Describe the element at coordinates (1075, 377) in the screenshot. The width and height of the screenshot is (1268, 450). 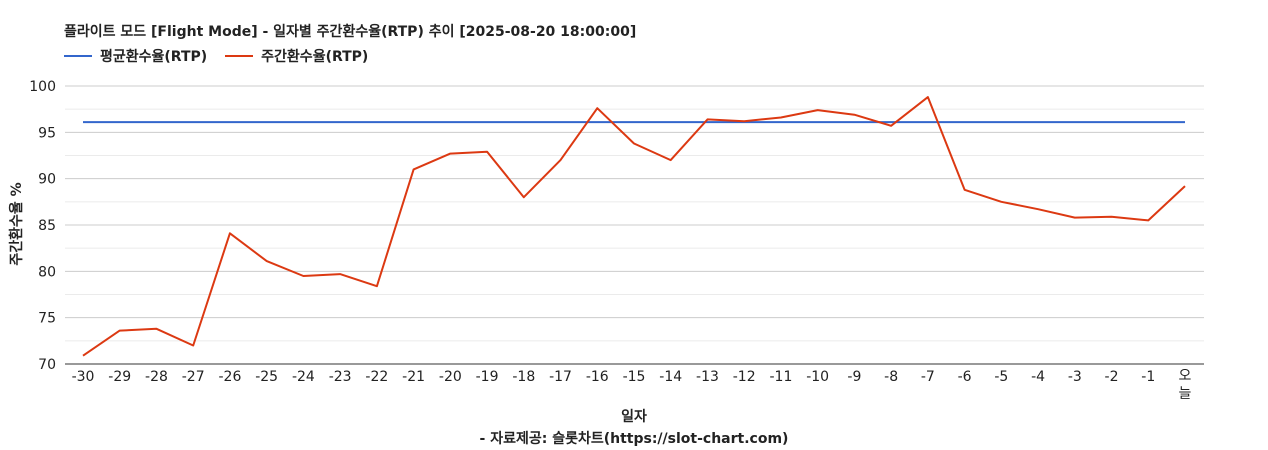
I see `x-tick-label: -3` at that location.